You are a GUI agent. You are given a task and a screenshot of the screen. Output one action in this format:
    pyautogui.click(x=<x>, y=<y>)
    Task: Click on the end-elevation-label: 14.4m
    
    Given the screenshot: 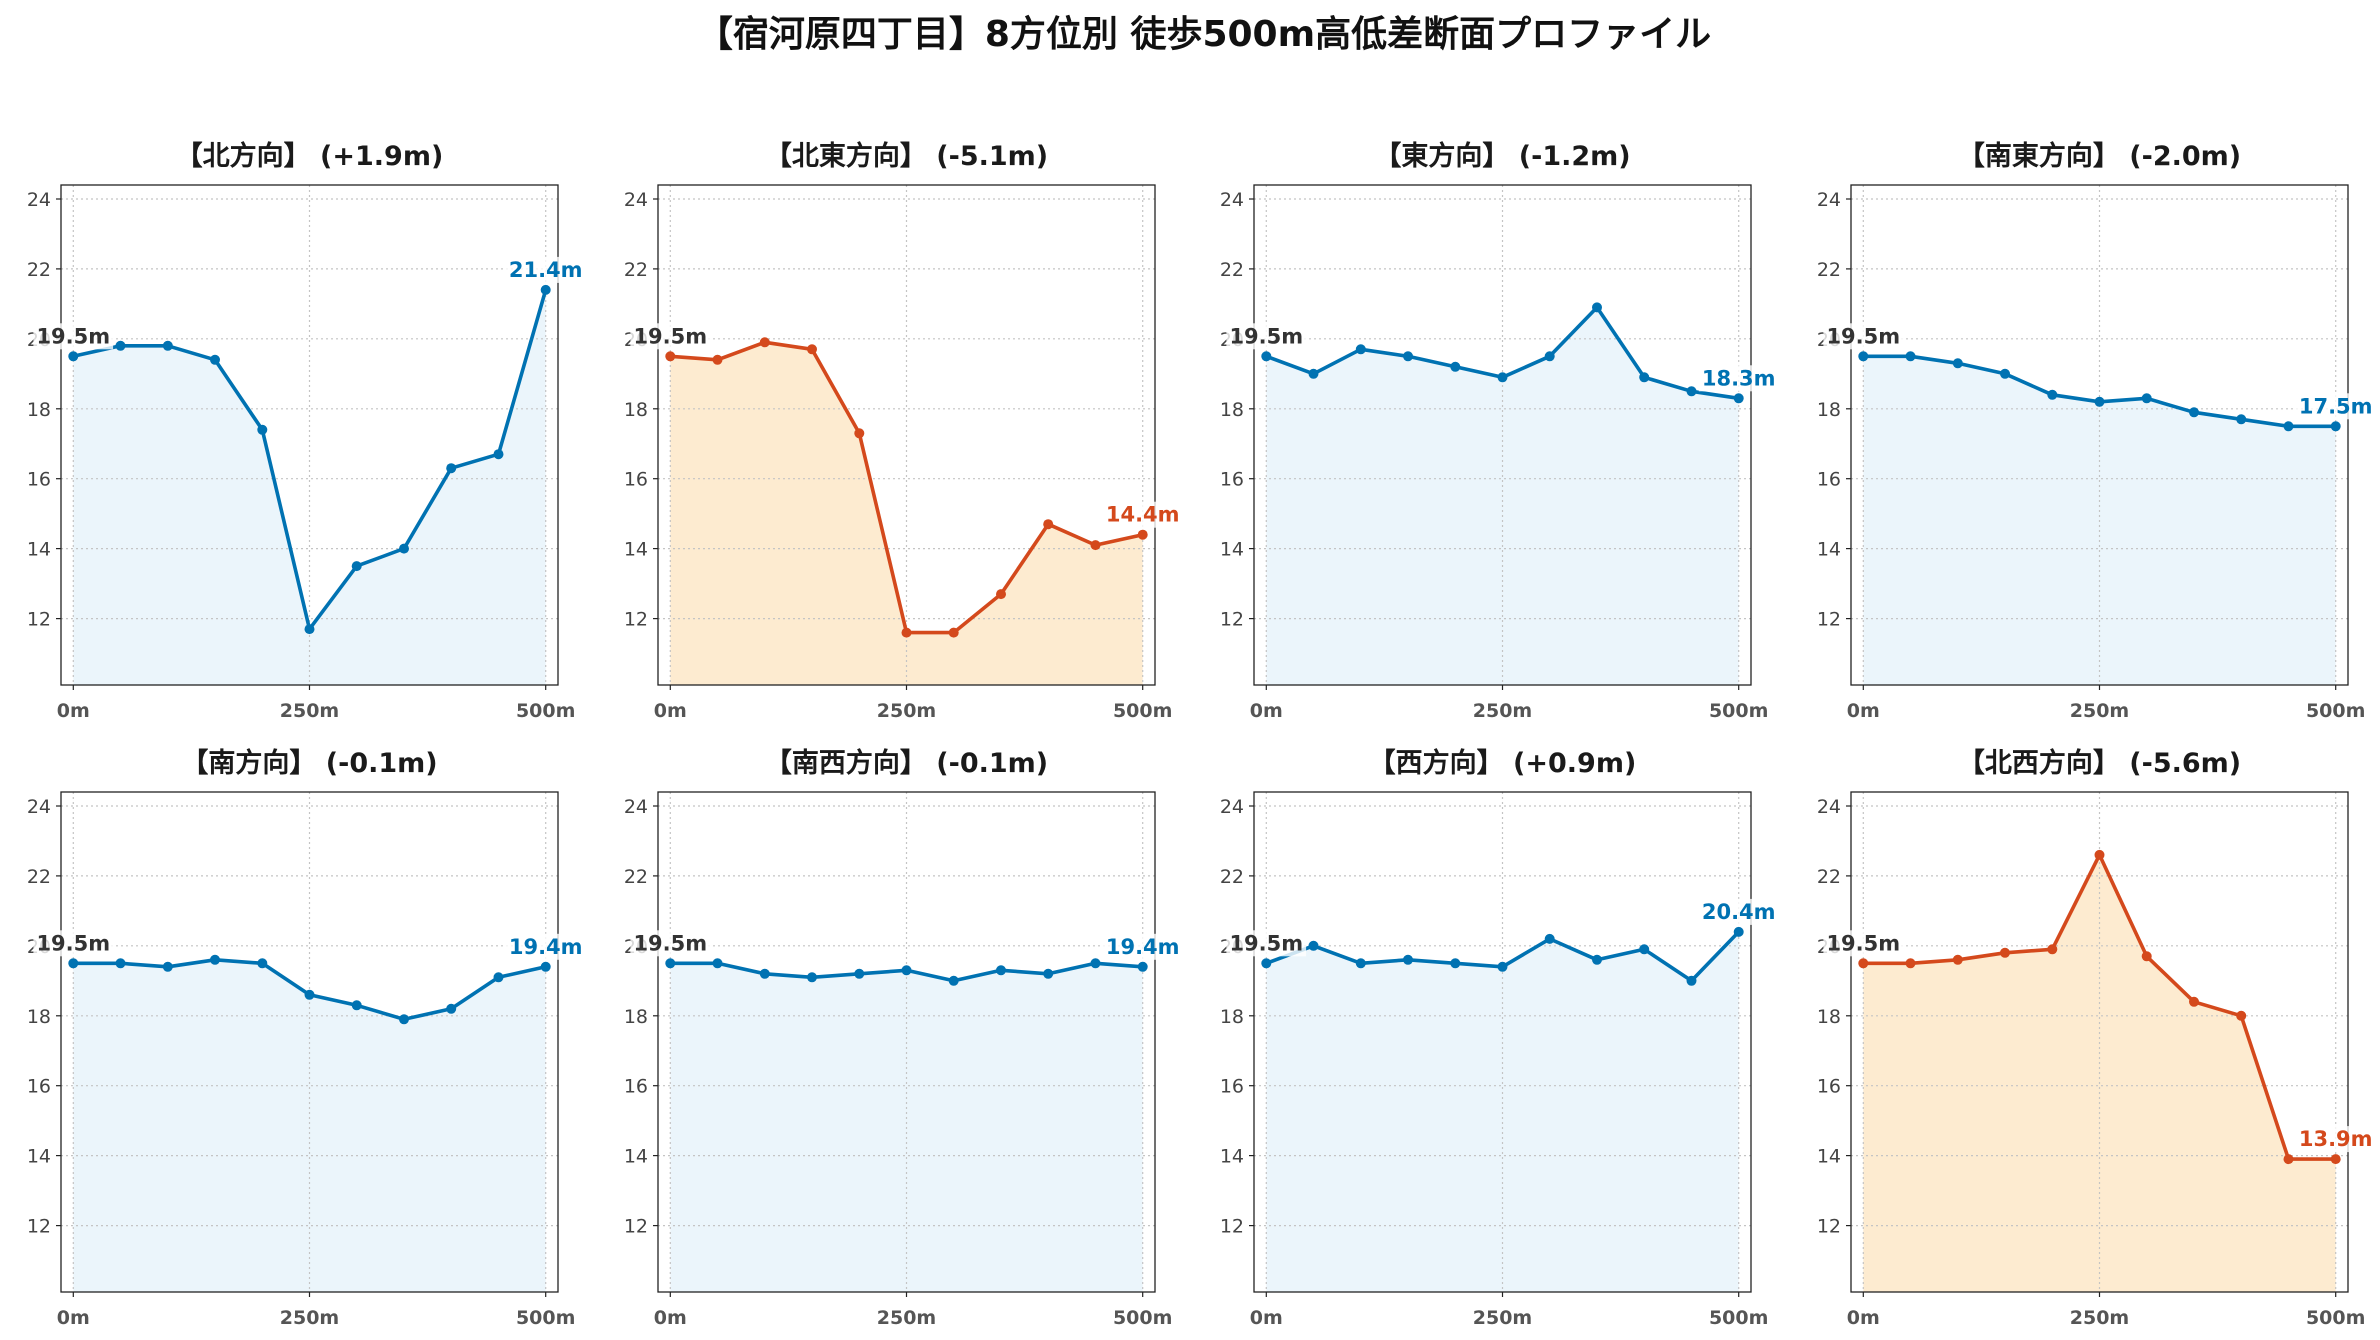 What is the action you would take?
    pyautogui.click(x=1143, y=515)
    